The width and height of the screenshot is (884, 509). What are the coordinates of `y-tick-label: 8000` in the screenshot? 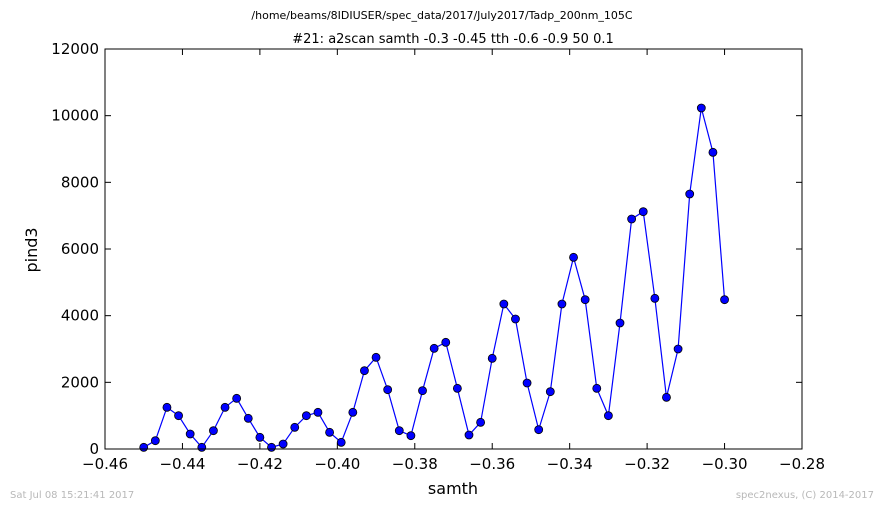 It's located at (80, 182).